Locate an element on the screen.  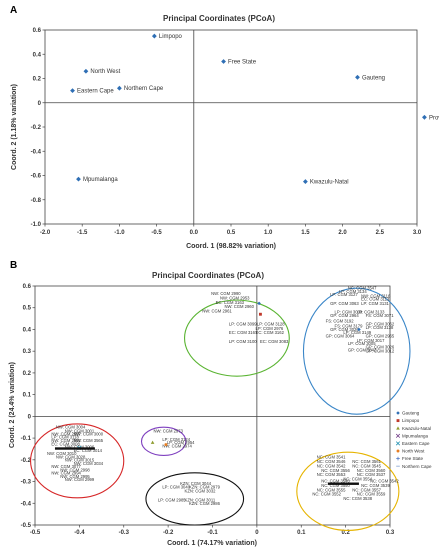
y-tick-label: -0.6 is located at coordinates (36, 177).